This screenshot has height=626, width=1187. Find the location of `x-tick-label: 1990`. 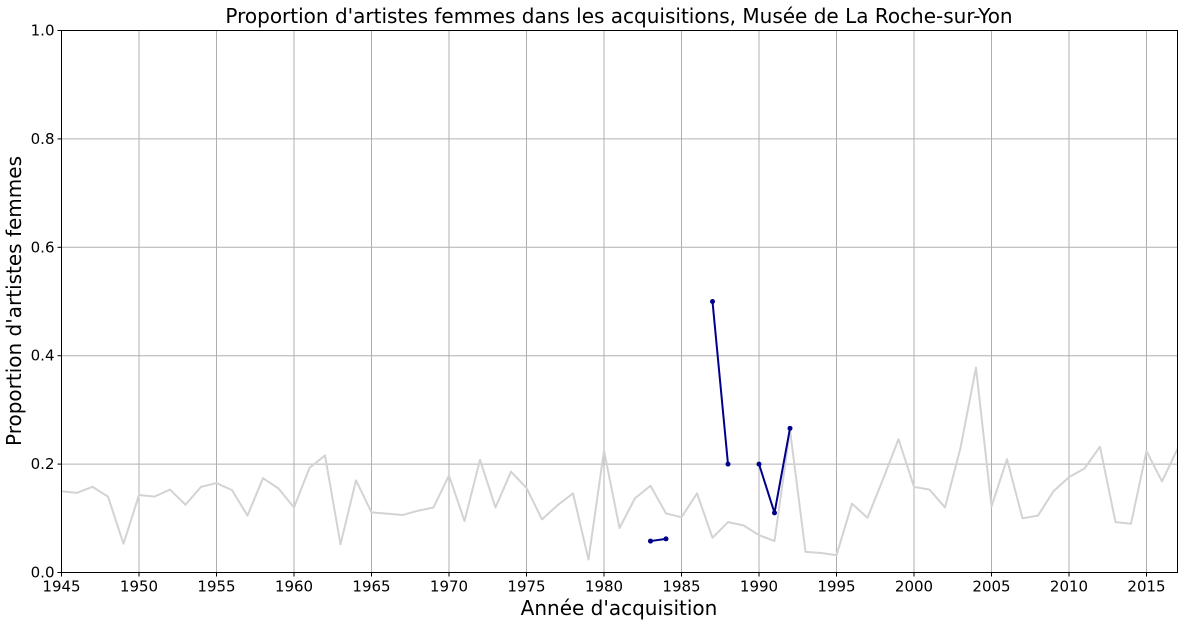

x-tick-label: 1990 is located at coordinates (759, 587).